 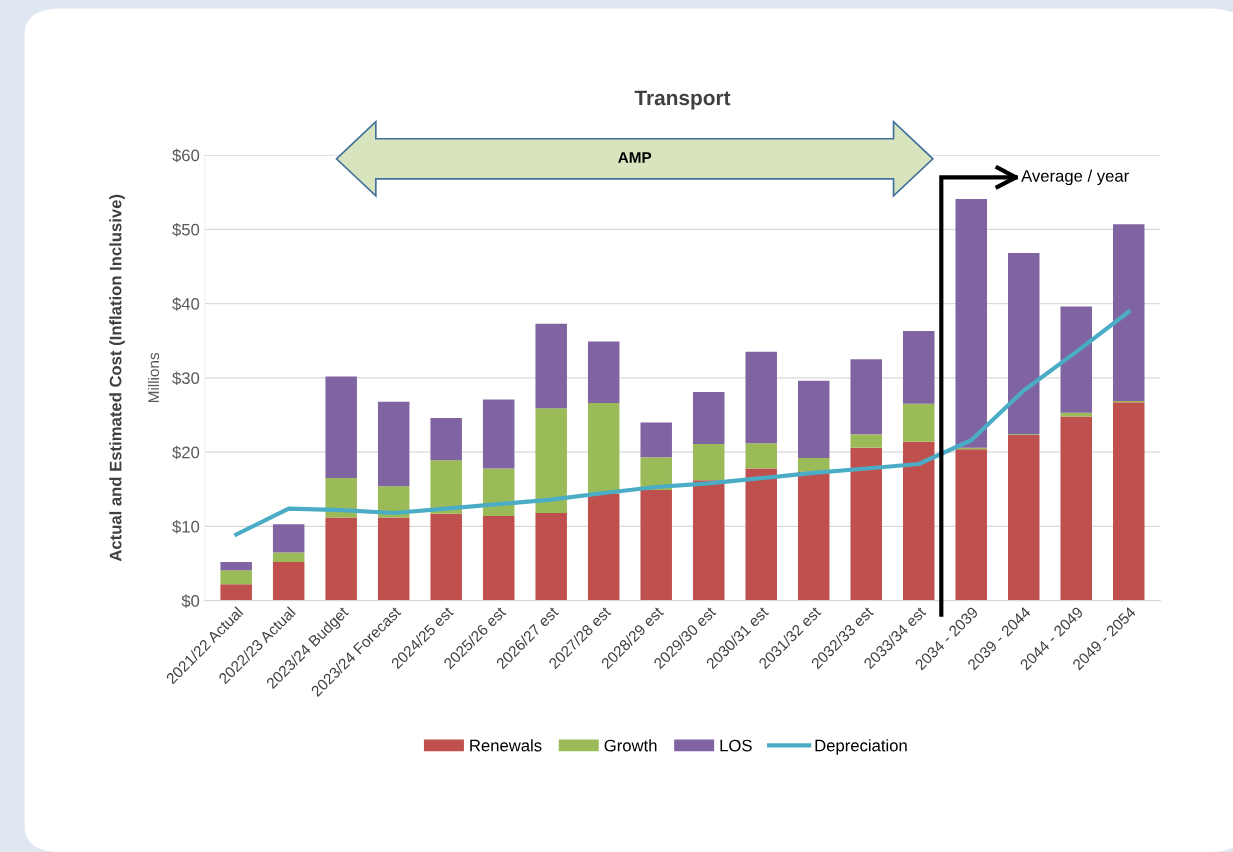 I want to click on y-tick-label: $30, so click(x=186, y=378).